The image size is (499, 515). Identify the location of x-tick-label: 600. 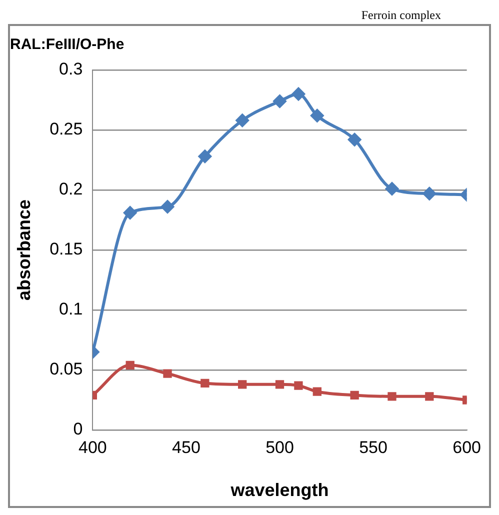
(467, 447).